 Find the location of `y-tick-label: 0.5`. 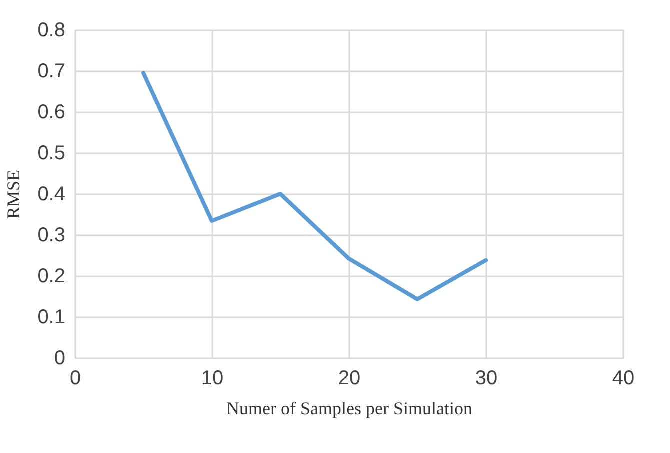

y-tick-label: 0.5 is located at coordinates (52, 153).